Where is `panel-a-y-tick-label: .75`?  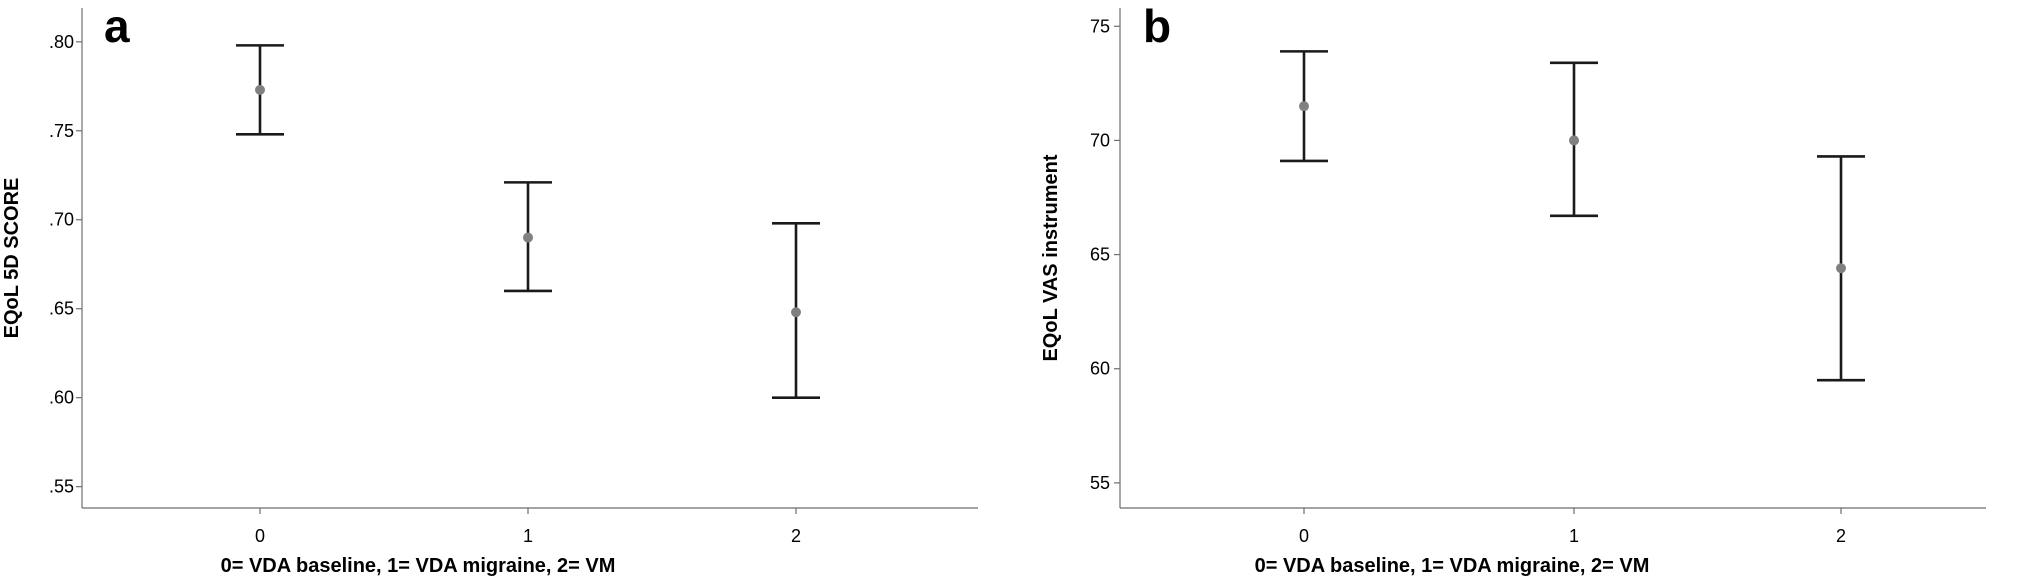
panel-a-y-tick-label: .75 is located at coordinates (61, 131).